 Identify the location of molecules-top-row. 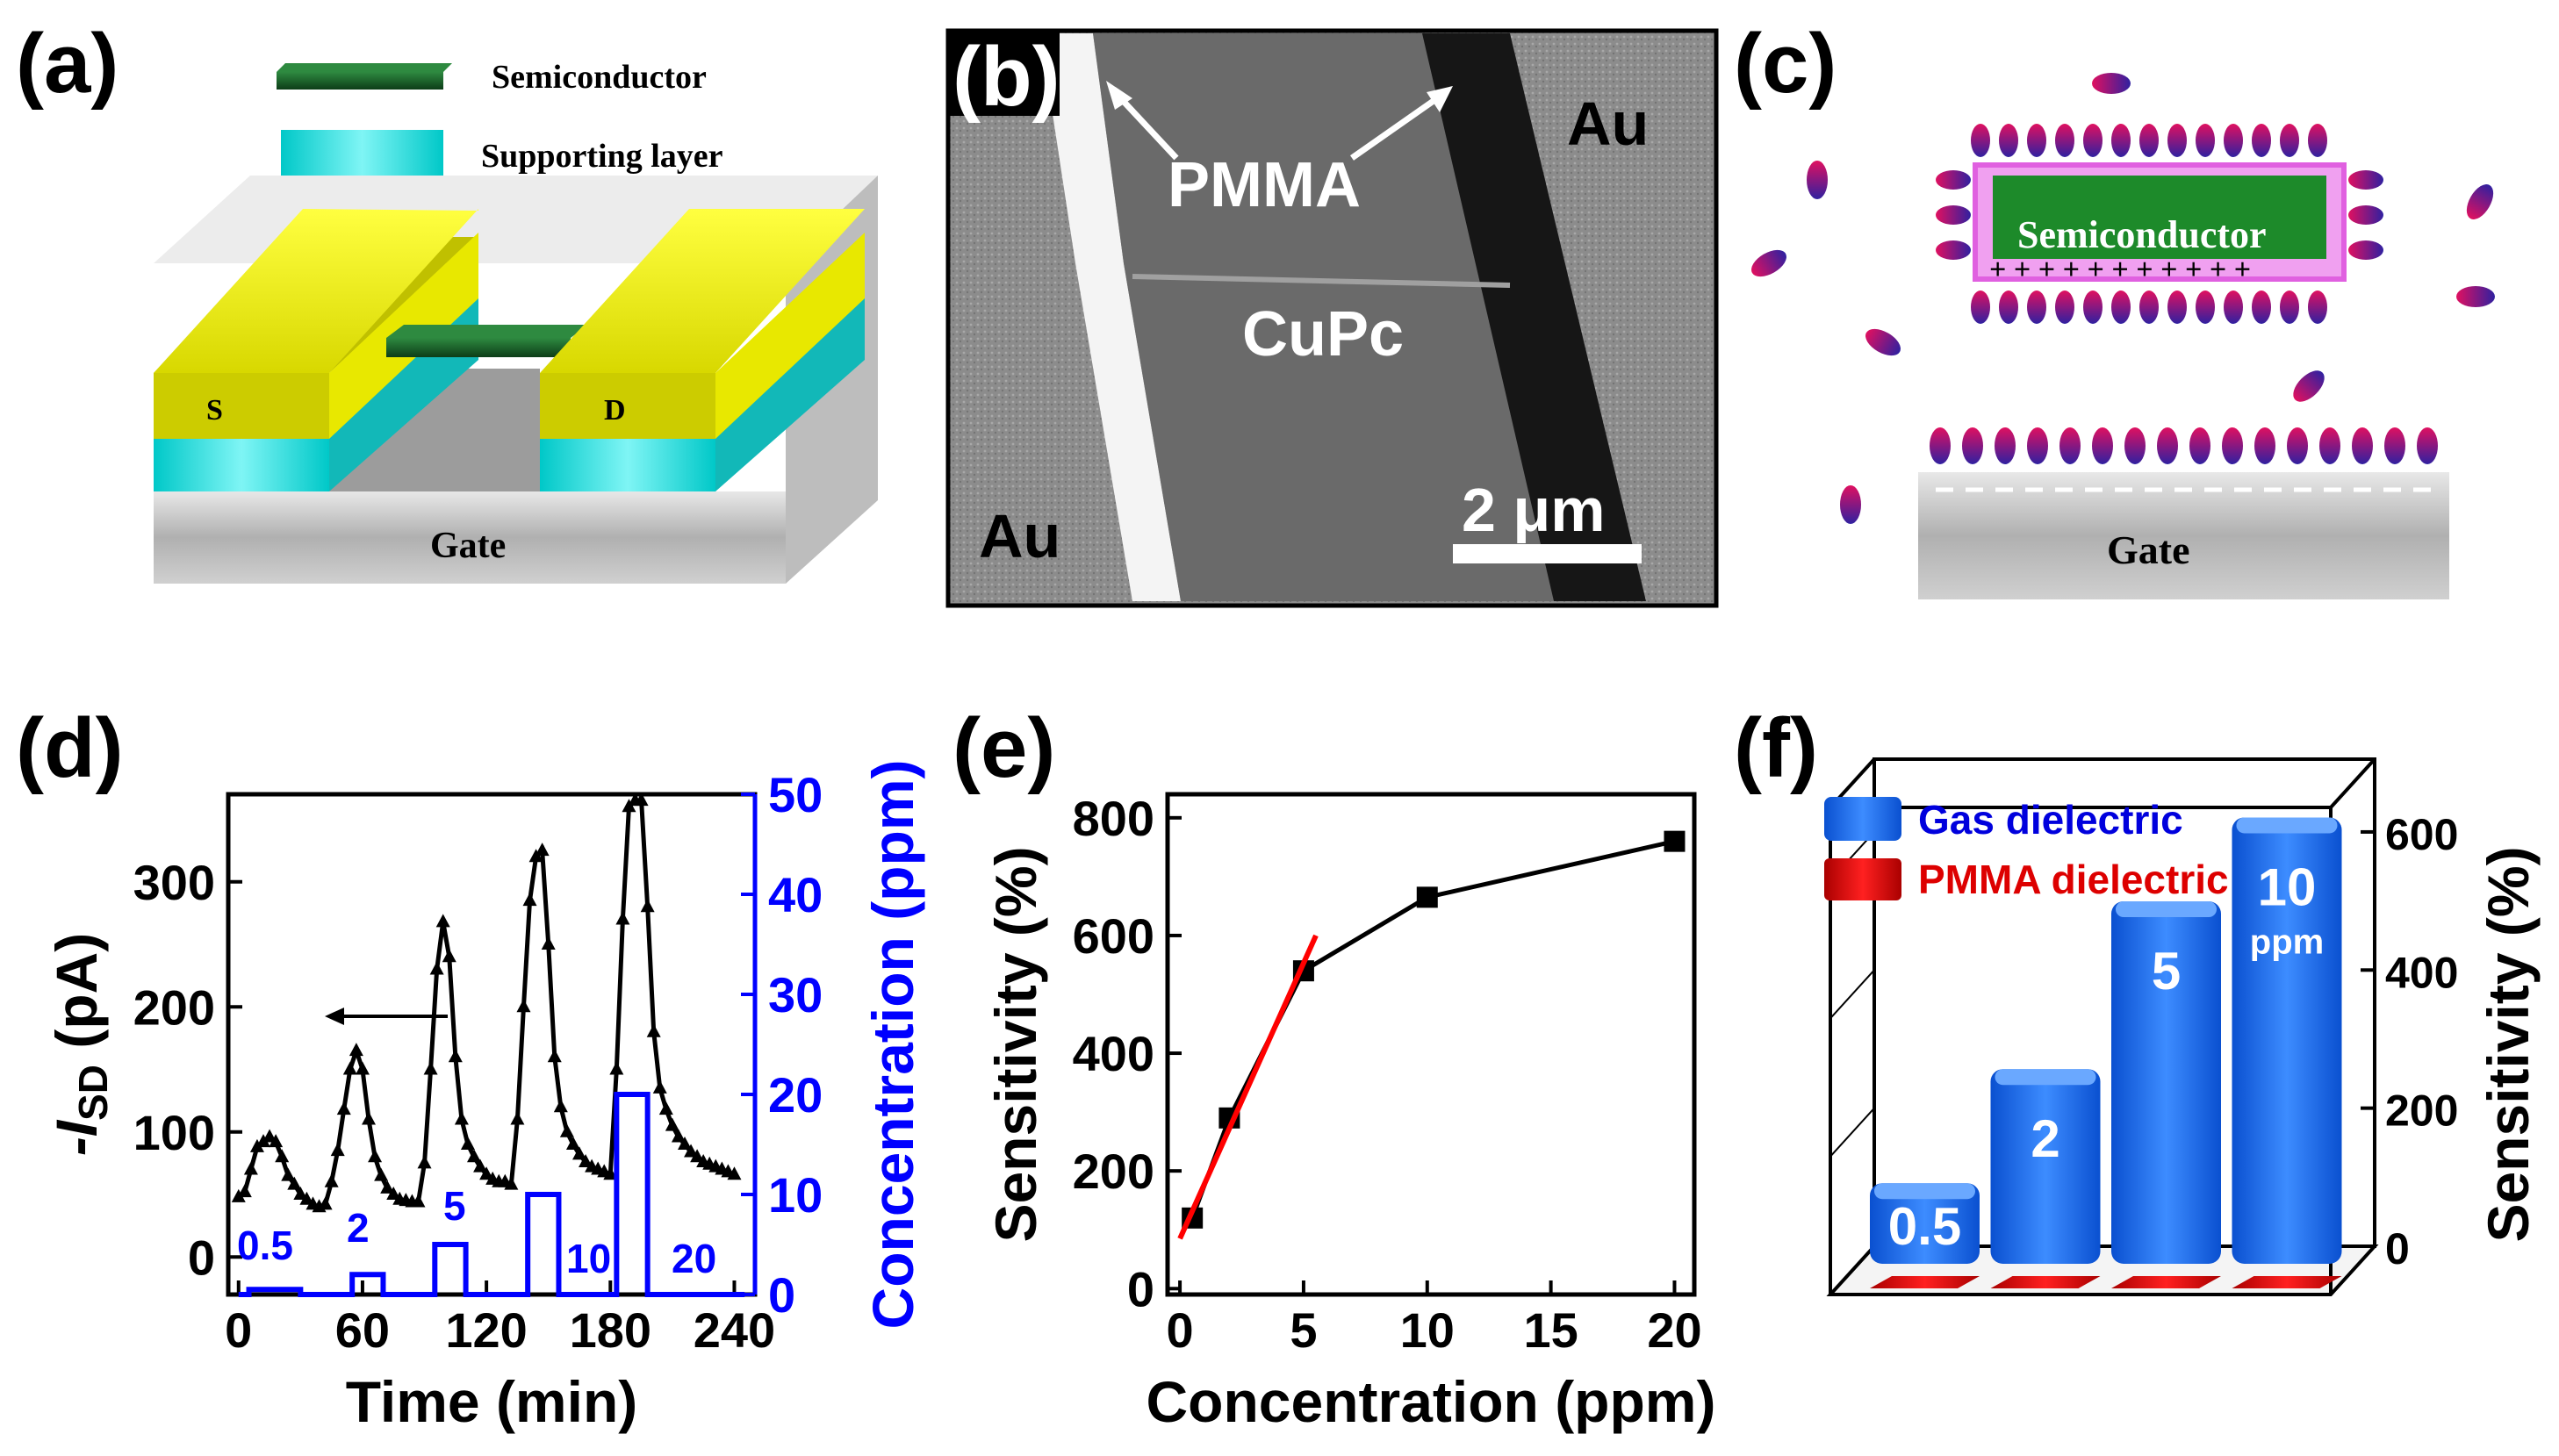
(2149, 140).